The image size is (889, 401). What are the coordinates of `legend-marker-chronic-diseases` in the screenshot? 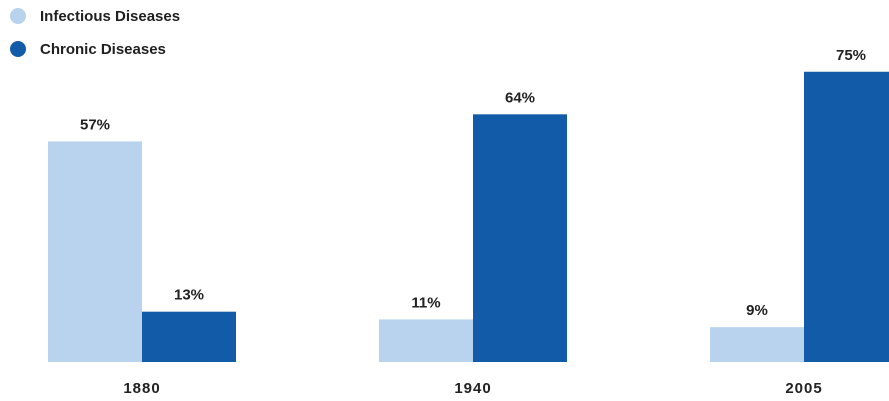 It's located at (18, 49).